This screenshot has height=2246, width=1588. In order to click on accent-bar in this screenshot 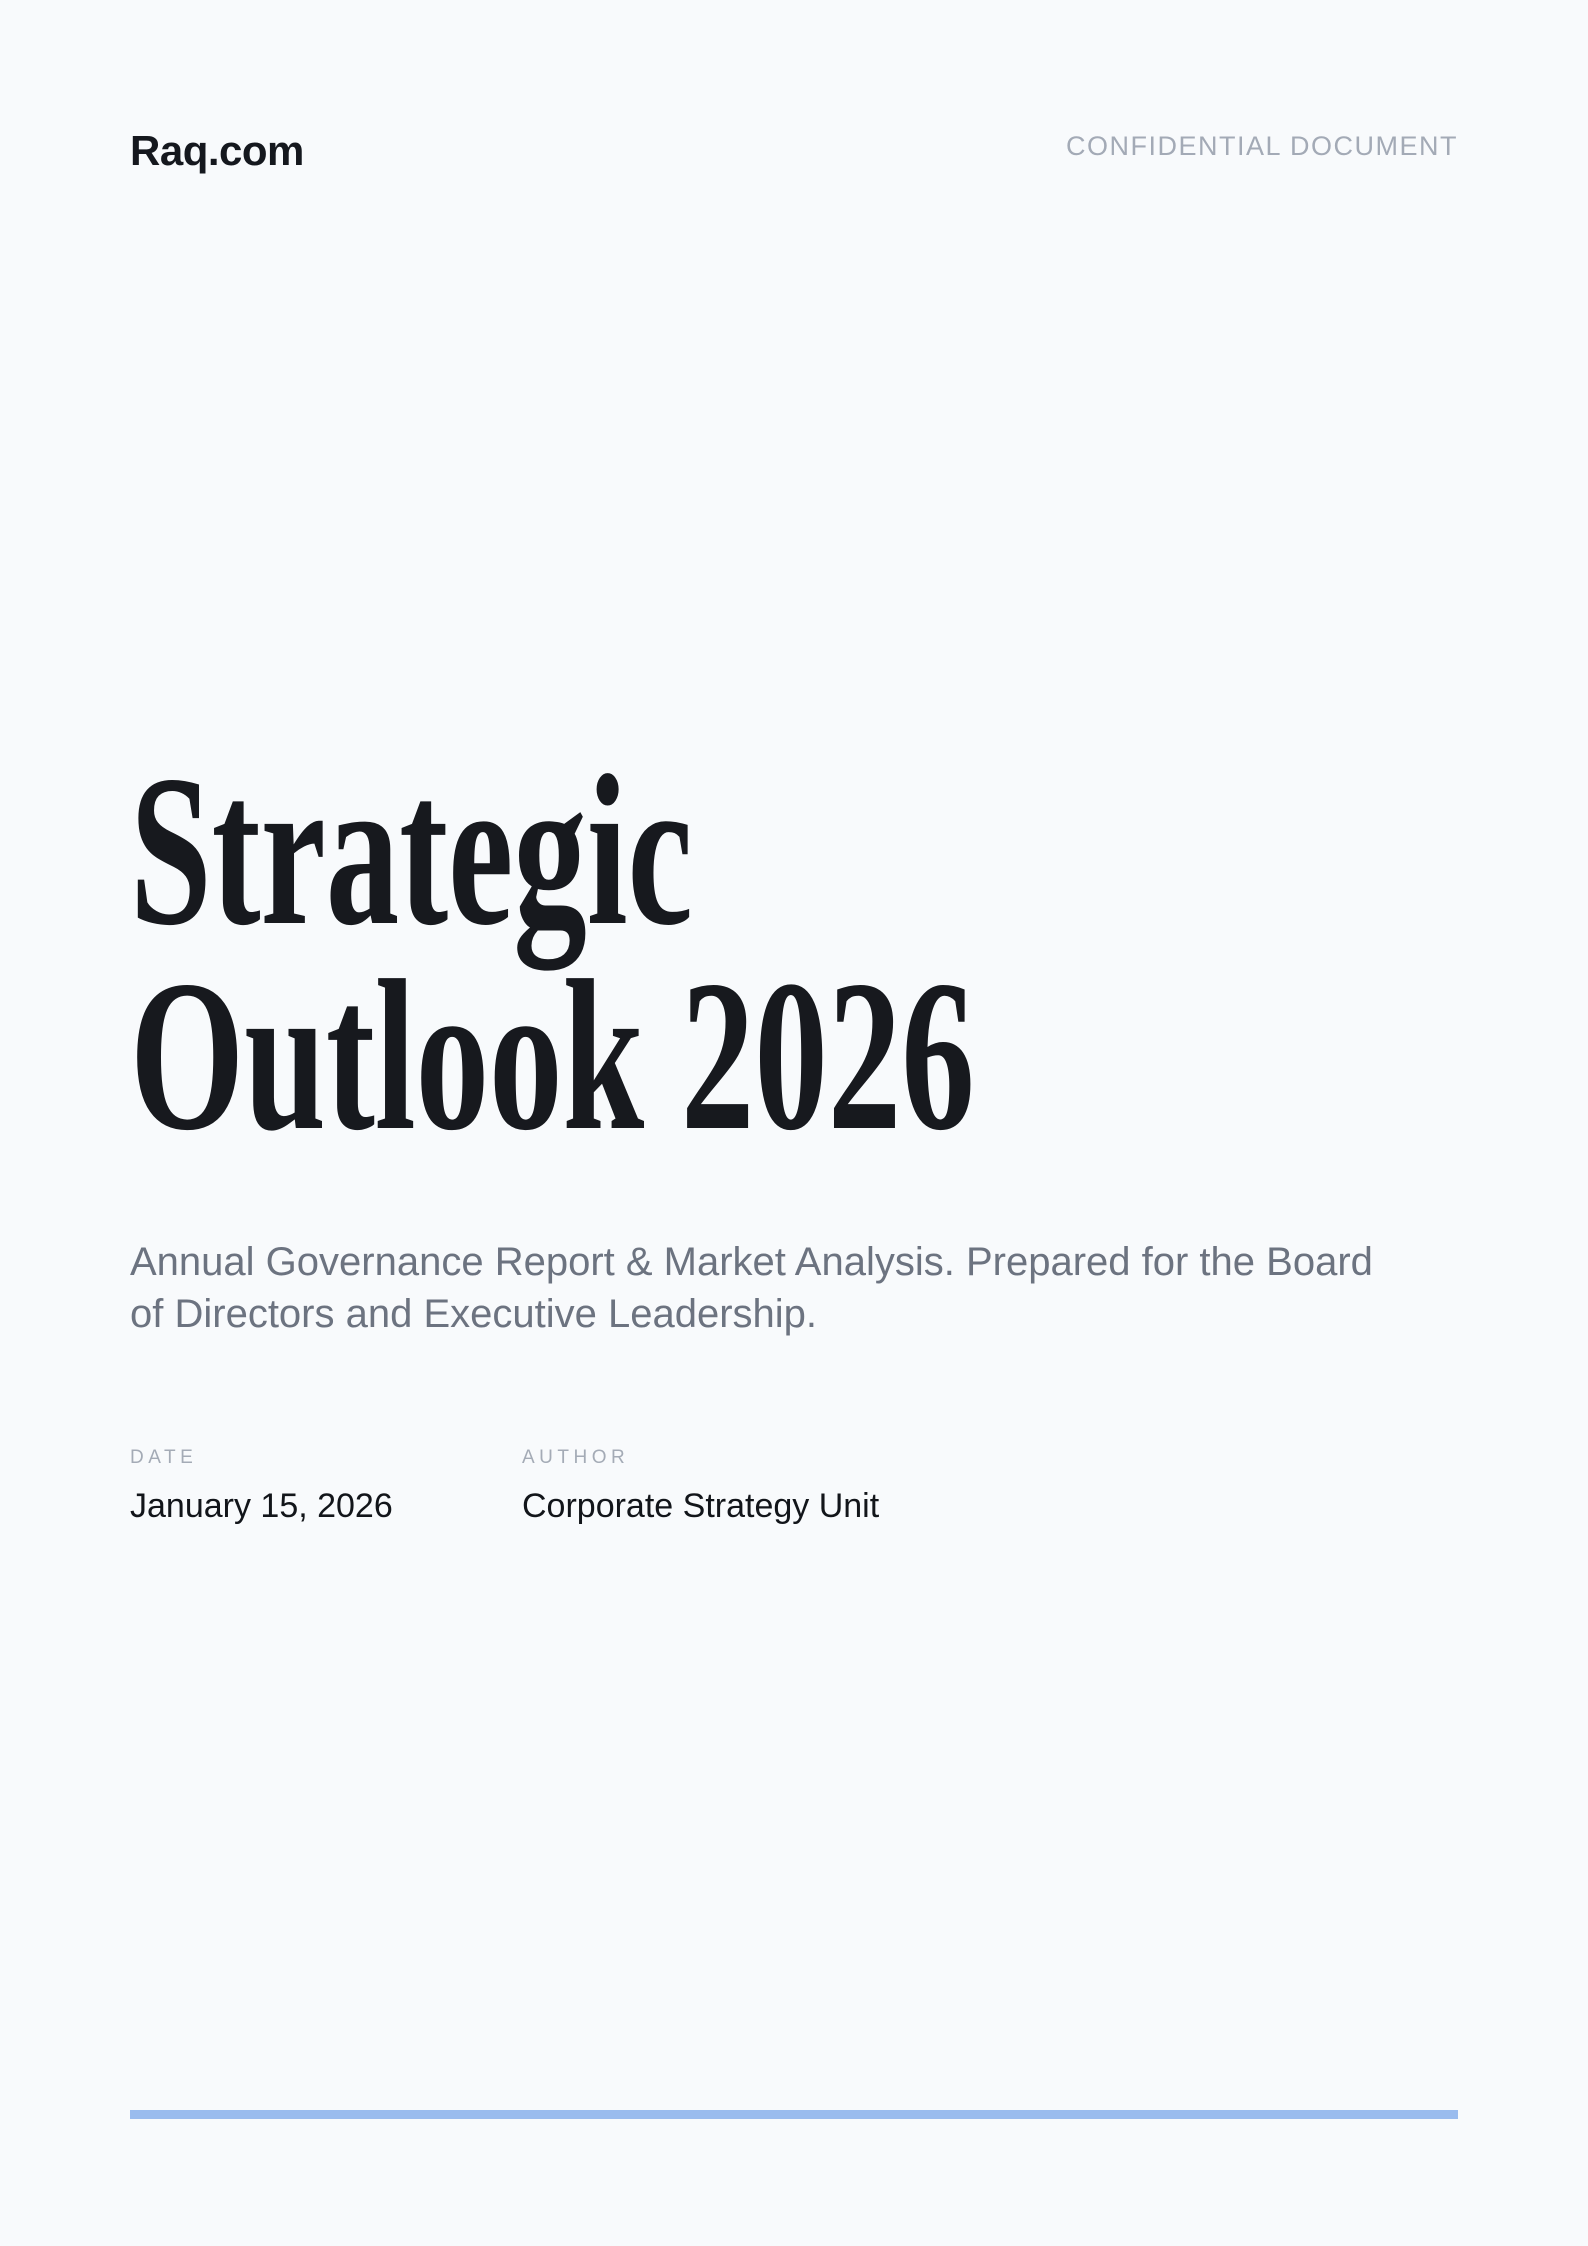, I will do `click(794, 2114)`.